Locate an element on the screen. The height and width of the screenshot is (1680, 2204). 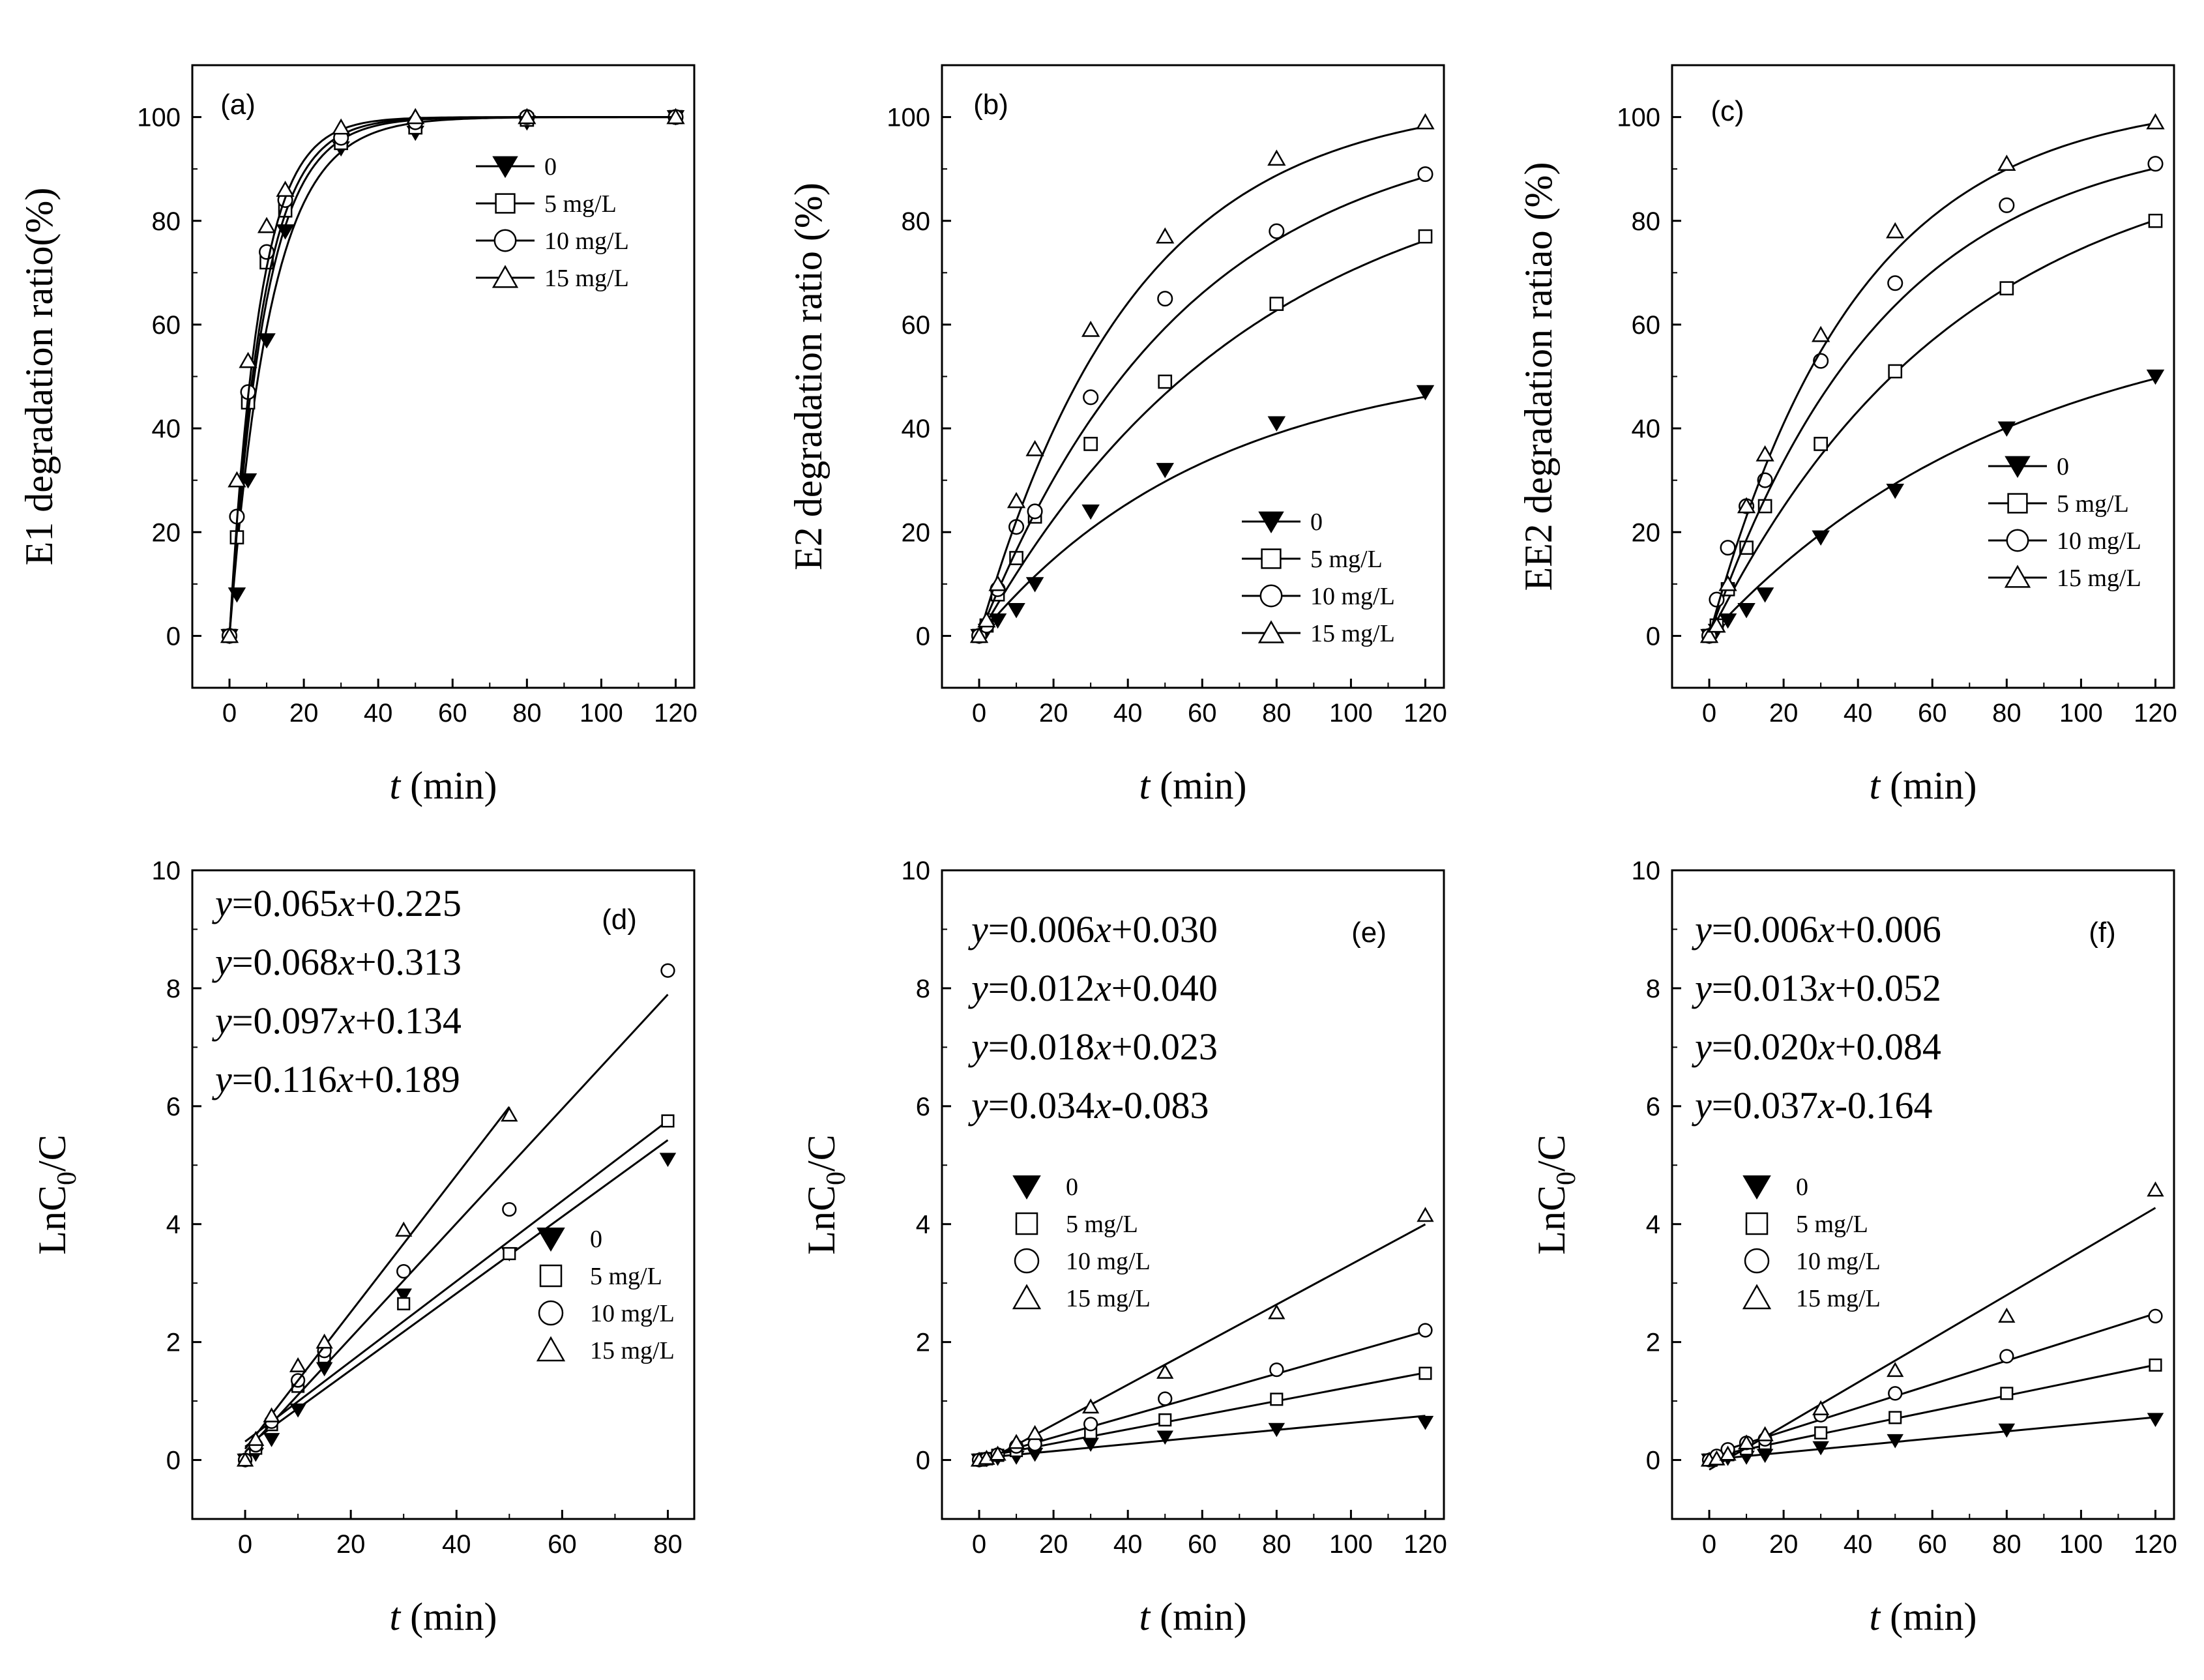
y-tick-label: 6 is located at coordinates (1653, 1107).